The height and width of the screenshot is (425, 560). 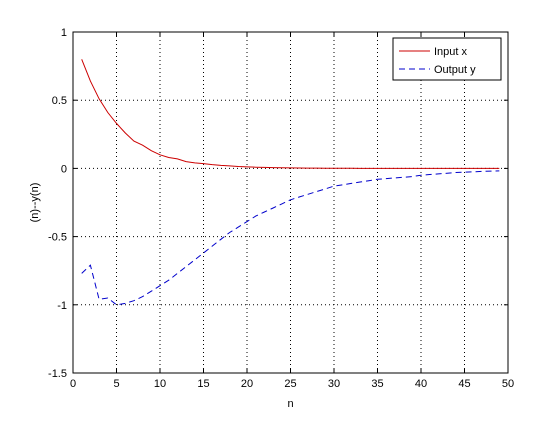 I want to click on legend-label-input-x: Input x, so click(x=451, y=52).